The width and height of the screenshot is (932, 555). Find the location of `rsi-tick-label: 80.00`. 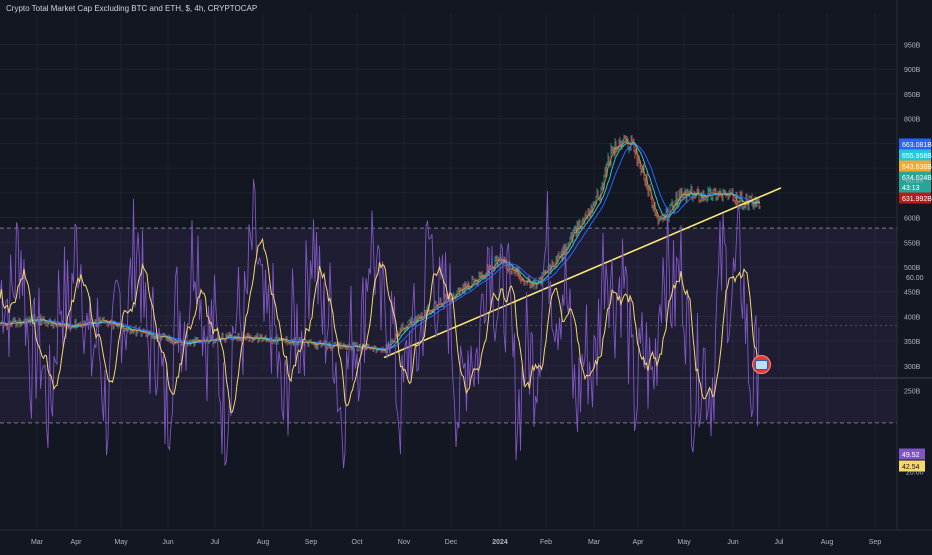

rsi-tick-label: 80.00 is located at coordinates (915, 180).